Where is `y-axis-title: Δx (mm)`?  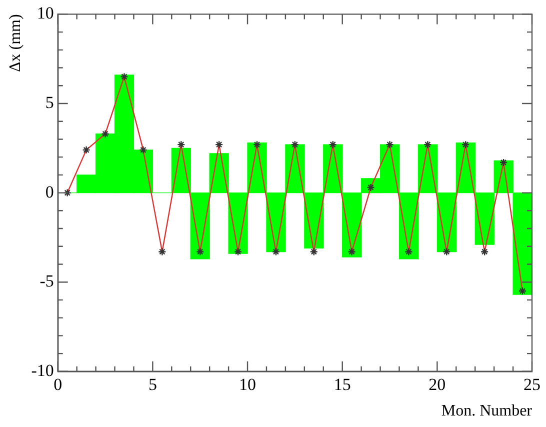 y-axis-title: Δx (mm) is located at coordinates (15, 43).